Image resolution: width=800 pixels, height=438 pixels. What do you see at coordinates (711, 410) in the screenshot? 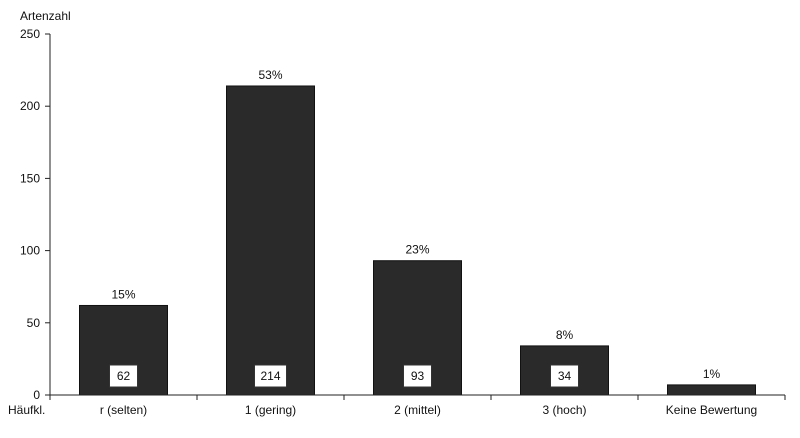
I see `category-label: Keine Bewertung` at bounding box center [711, 410].